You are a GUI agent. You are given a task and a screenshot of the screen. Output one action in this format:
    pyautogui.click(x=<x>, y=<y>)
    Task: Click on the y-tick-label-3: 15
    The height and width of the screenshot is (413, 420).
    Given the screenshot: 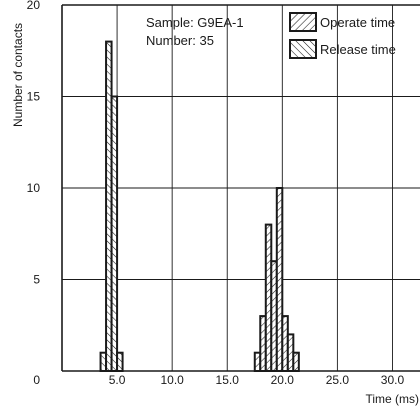 What is the action you would take?
    pyautogui.click(x=34, y=97)
    